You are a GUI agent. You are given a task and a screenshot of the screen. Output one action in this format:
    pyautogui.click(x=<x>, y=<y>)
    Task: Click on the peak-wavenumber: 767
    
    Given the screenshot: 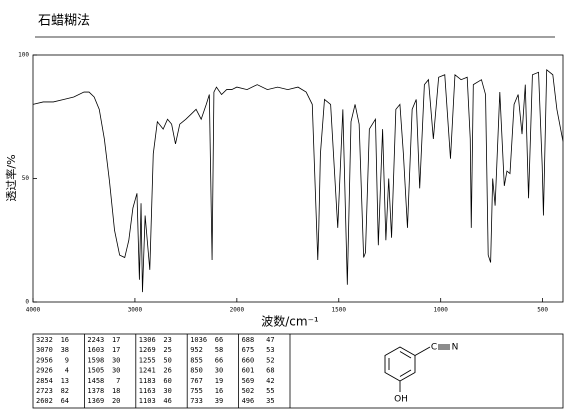 What is the action you would take?
    pyautogui.click(x=196, y=381)
    